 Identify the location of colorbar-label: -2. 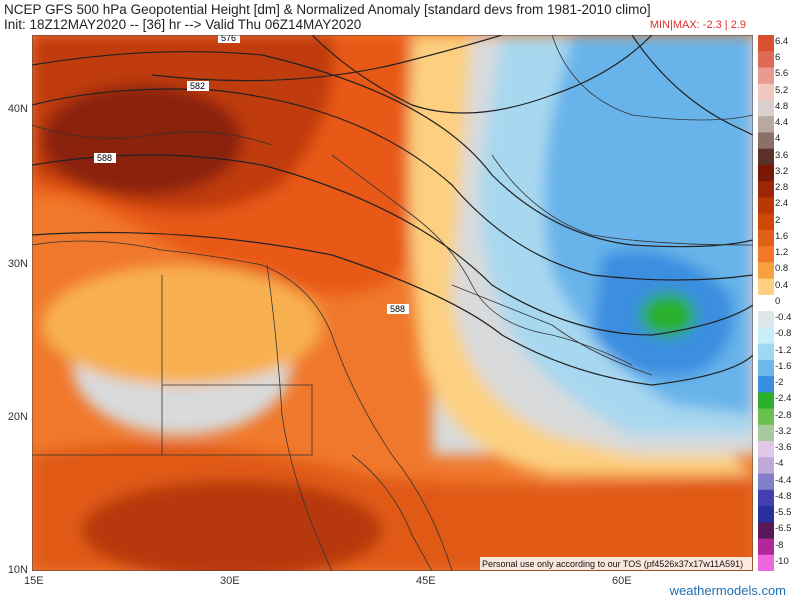
(779, 383).